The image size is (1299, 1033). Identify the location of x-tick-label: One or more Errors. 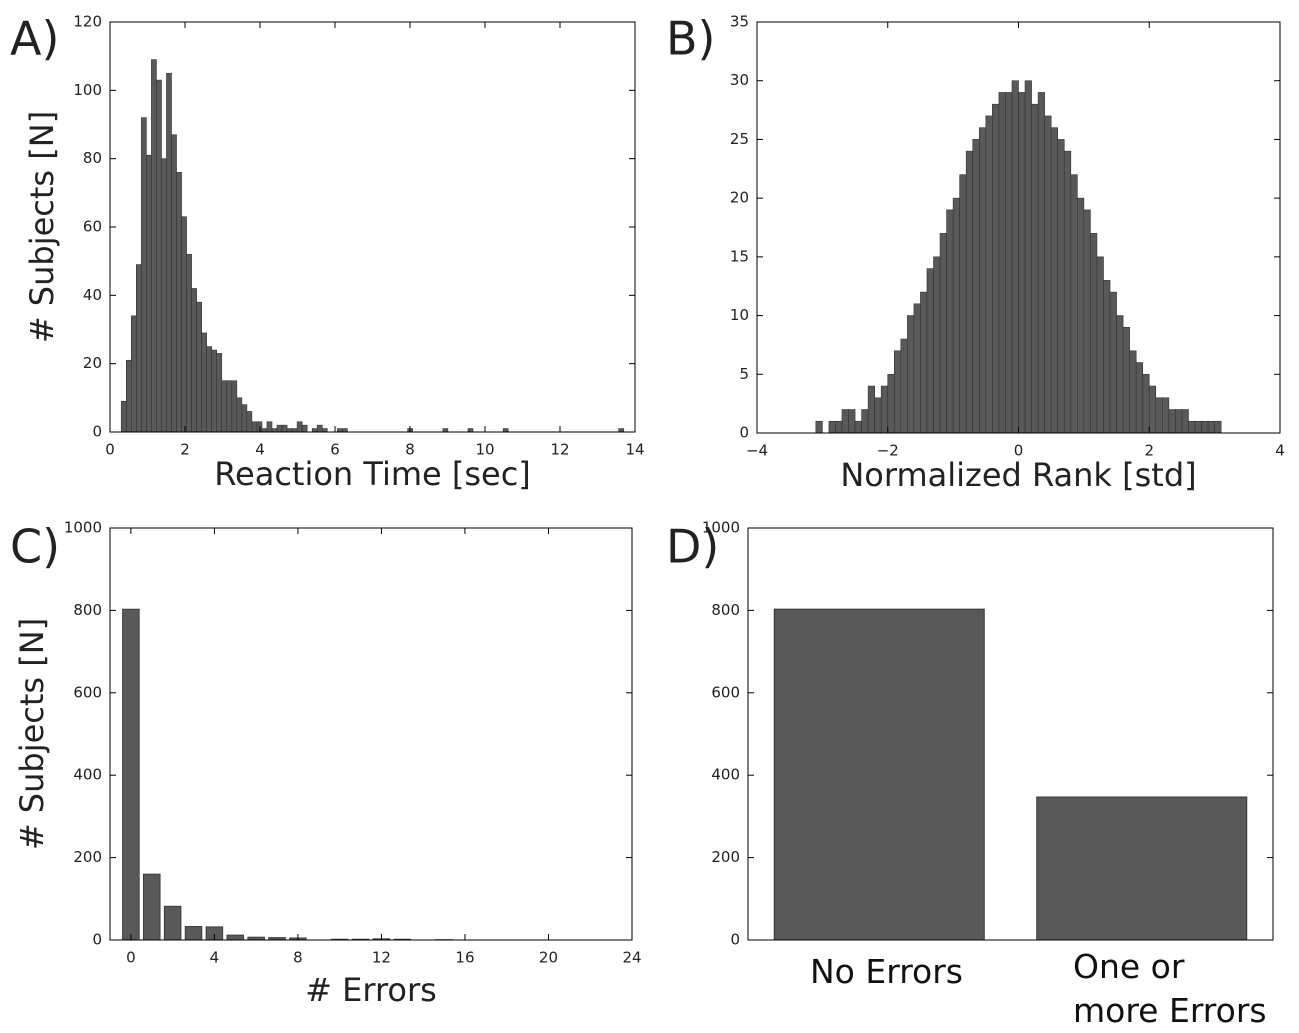
(1170, 989).